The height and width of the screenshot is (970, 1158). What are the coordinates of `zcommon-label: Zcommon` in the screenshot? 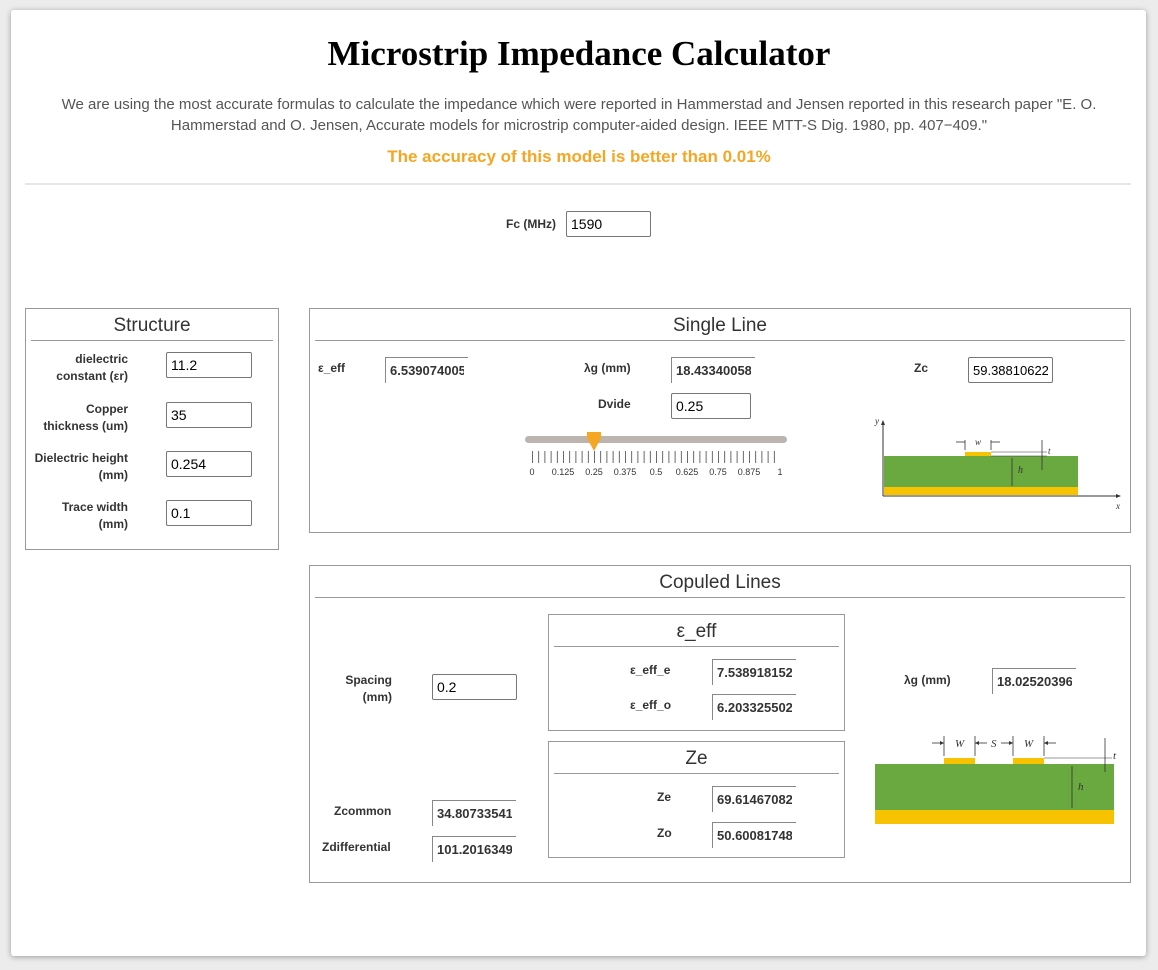 It's located at (363, 811).